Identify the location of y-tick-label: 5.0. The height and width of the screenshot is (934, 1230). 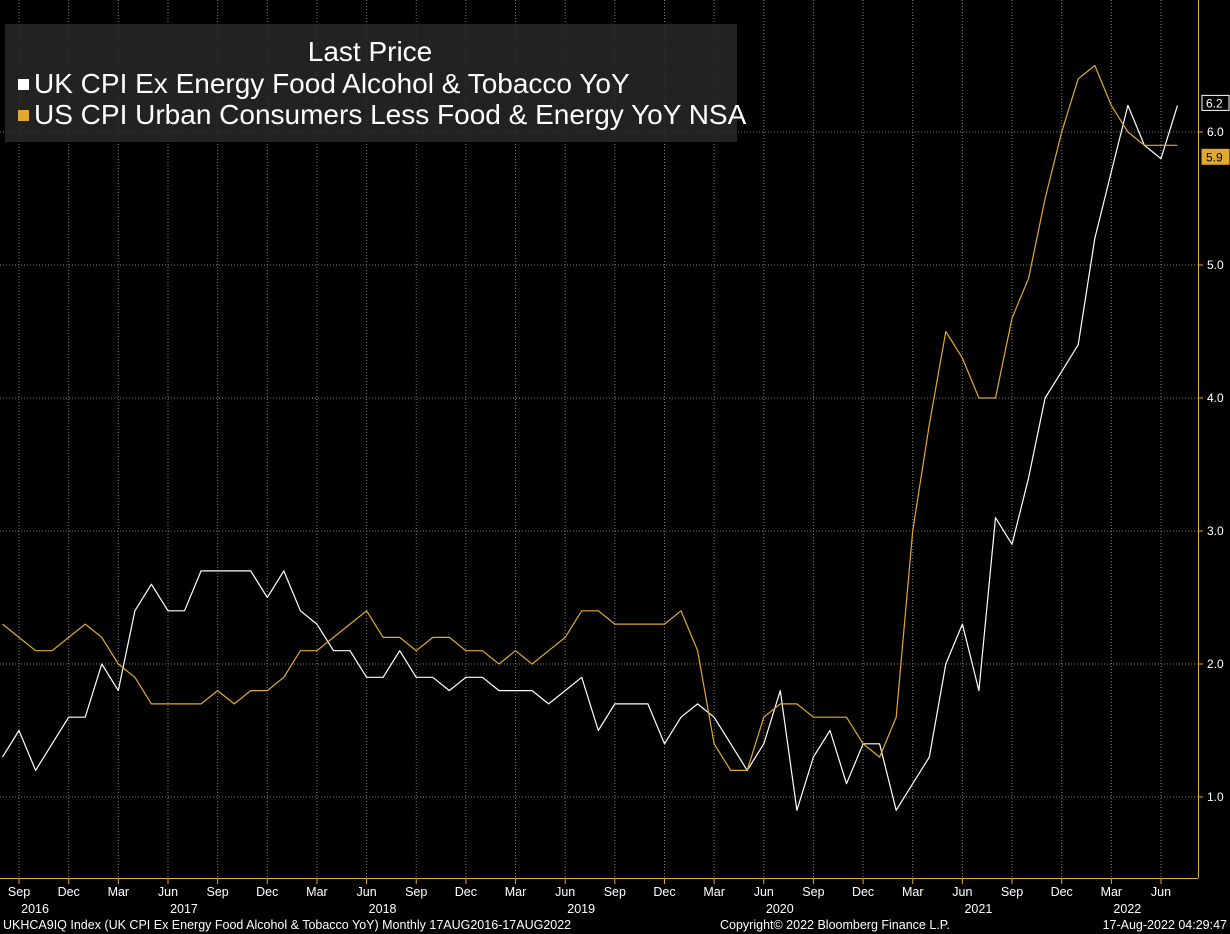
(1215, 265).